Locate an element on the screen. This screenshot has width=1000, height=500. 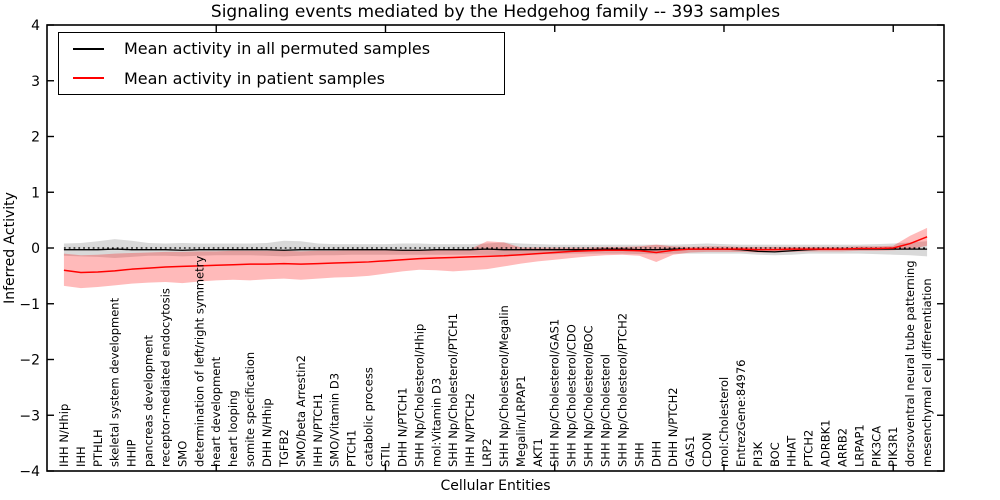
x-category-label: dorsoventral neural tube patterning is located at coordinates (910, 363).